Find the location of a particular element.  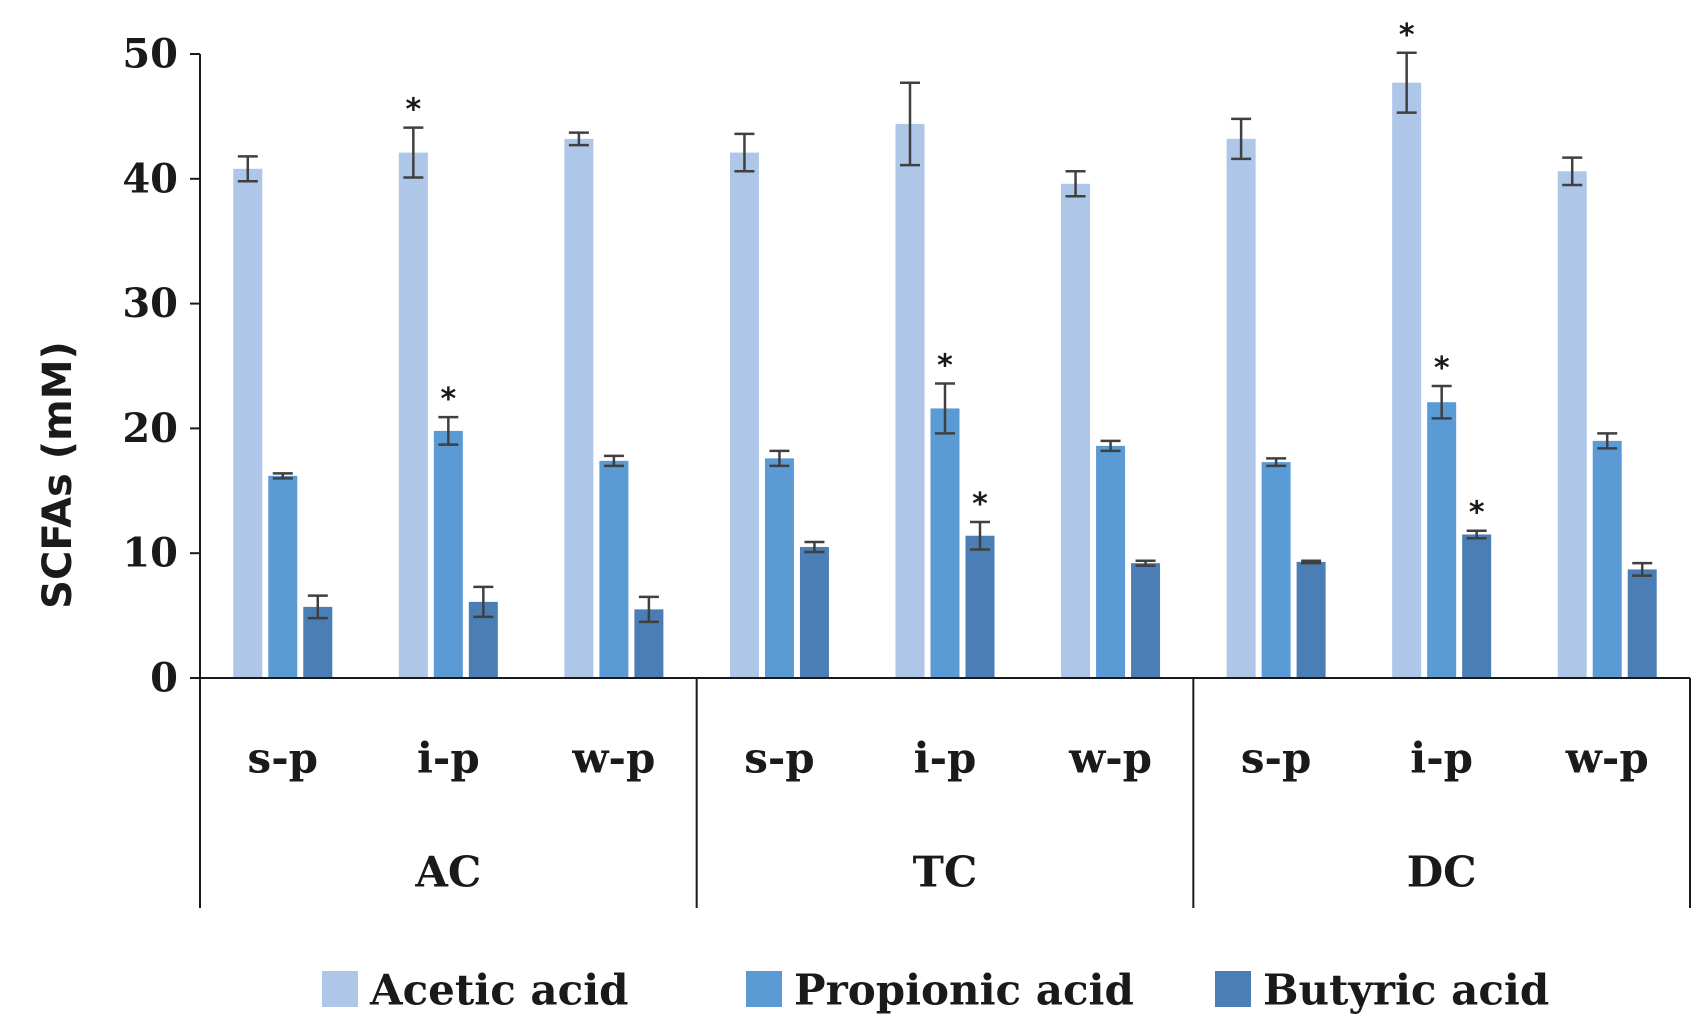

y-tick-label: 20 is located at coordinates (150, 428).